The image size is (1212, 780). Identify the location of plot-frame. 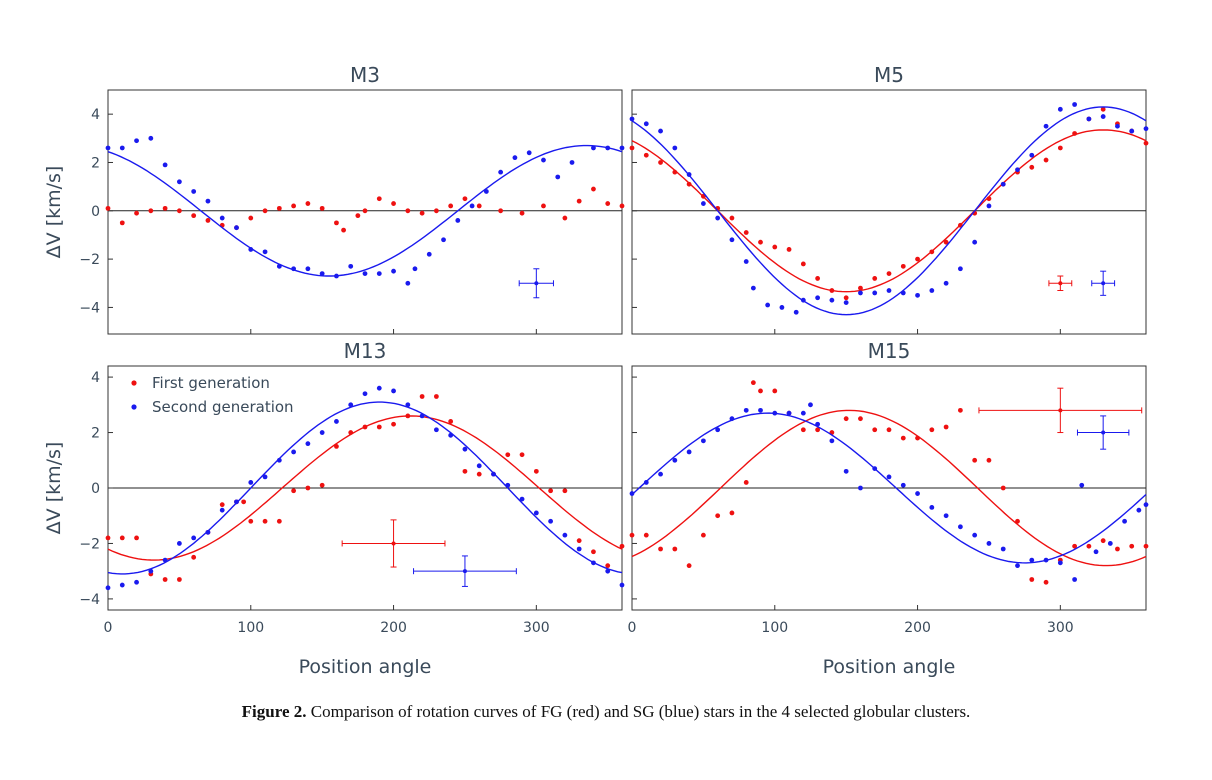
(889, 212).